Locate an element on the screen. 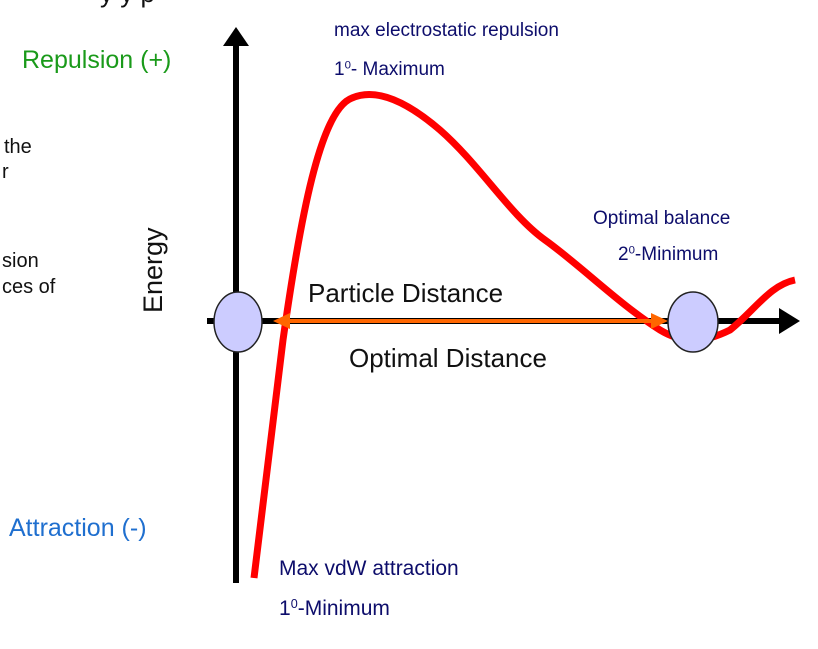 The width and height of the screenshot is (818, 649). primary-minimum-annotation: 10-Minimum is located at coordinates (334, 609).